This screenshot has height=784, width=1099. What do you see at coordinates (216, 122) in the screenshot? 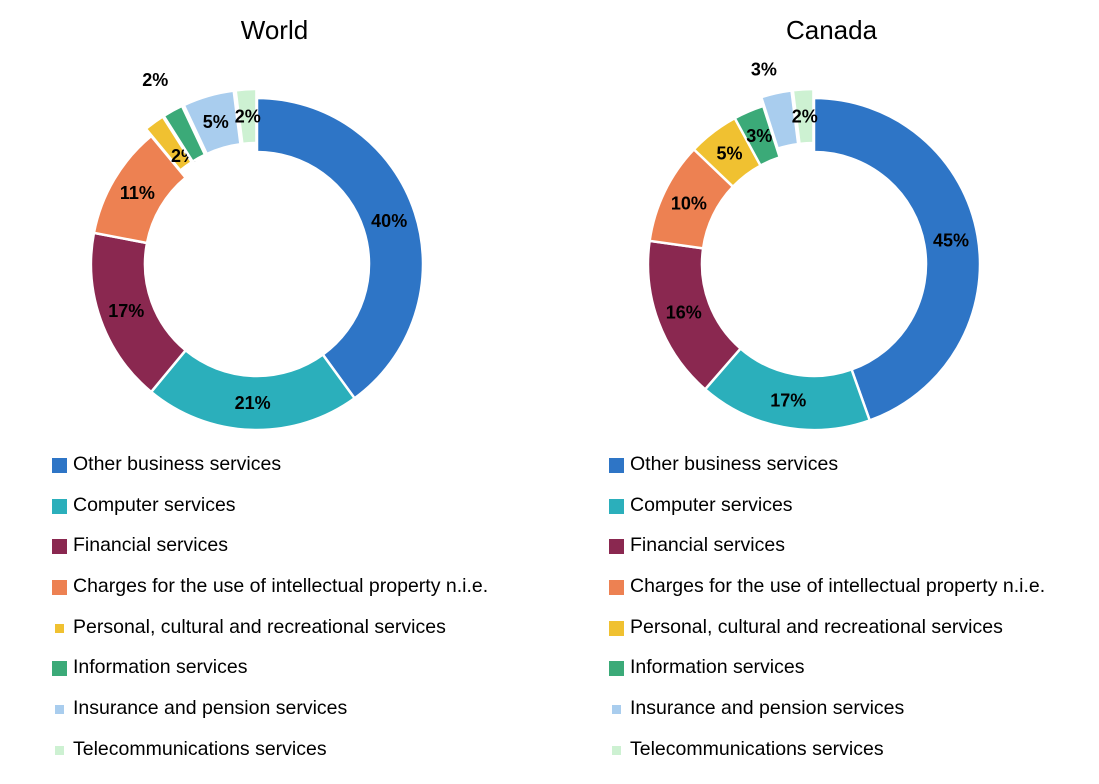
I see `data-label-insurance-and-pension-services: 5%` at bounding box center [216, 122].